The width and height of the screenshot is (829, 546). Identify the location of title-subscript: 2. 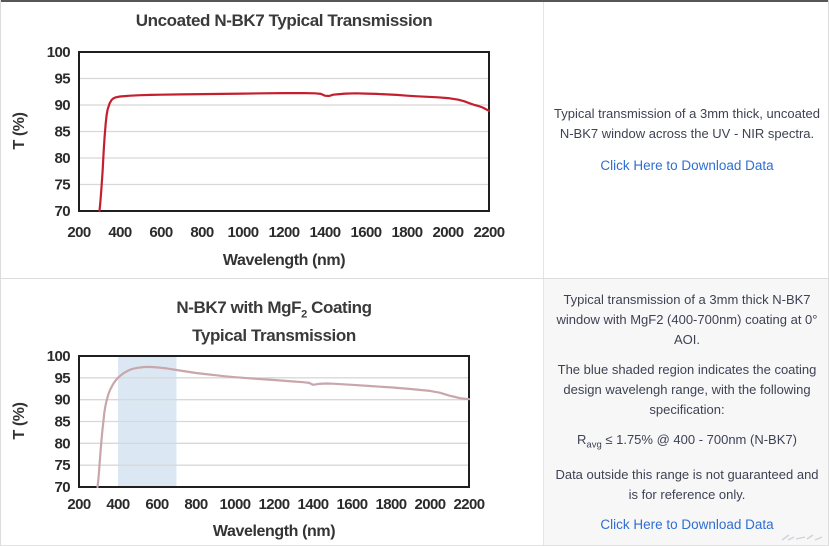
(304, 314).